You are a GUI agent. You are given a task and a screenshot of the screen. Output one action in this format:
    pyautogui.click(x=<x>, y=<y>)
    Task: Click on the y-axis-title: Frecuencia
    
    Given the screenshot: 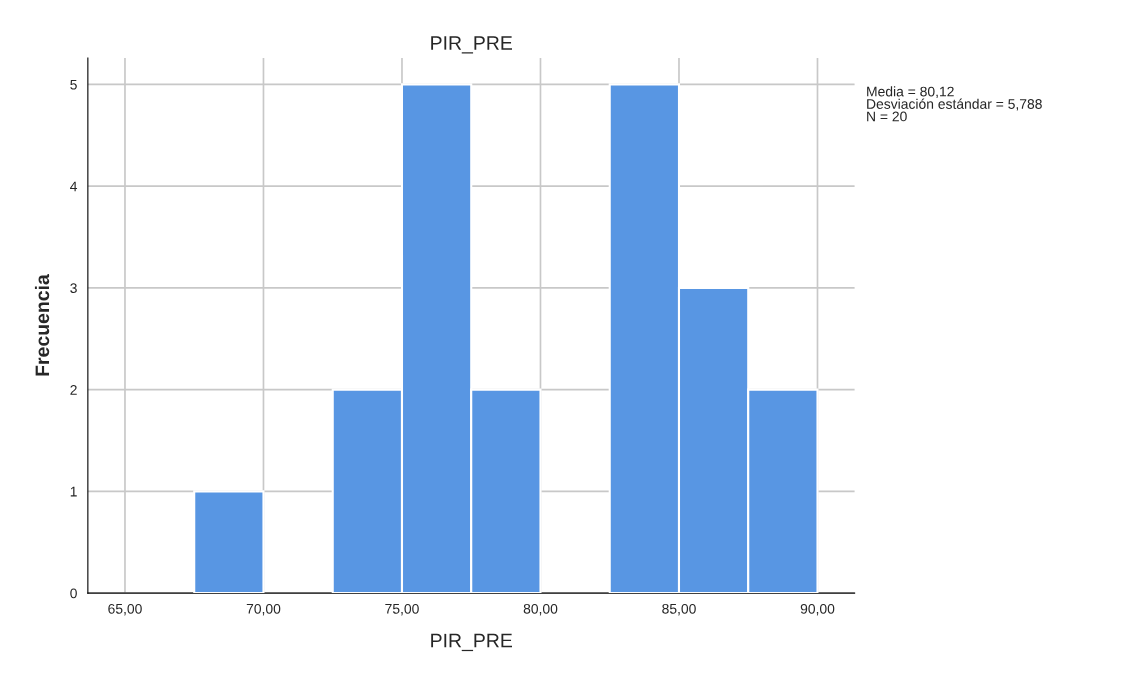 What is the action you would take?
    pyautogui.click(x=42, y=325)
    